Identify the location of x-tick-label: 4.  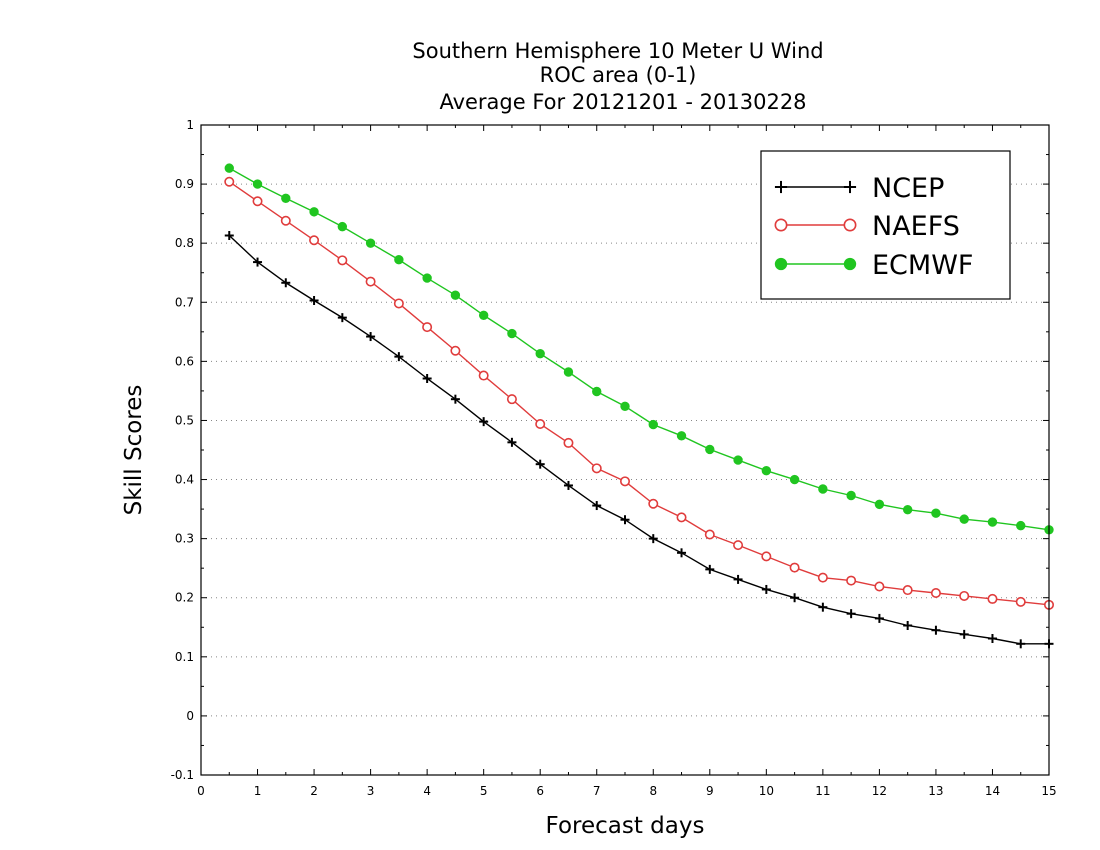
(427, 791).